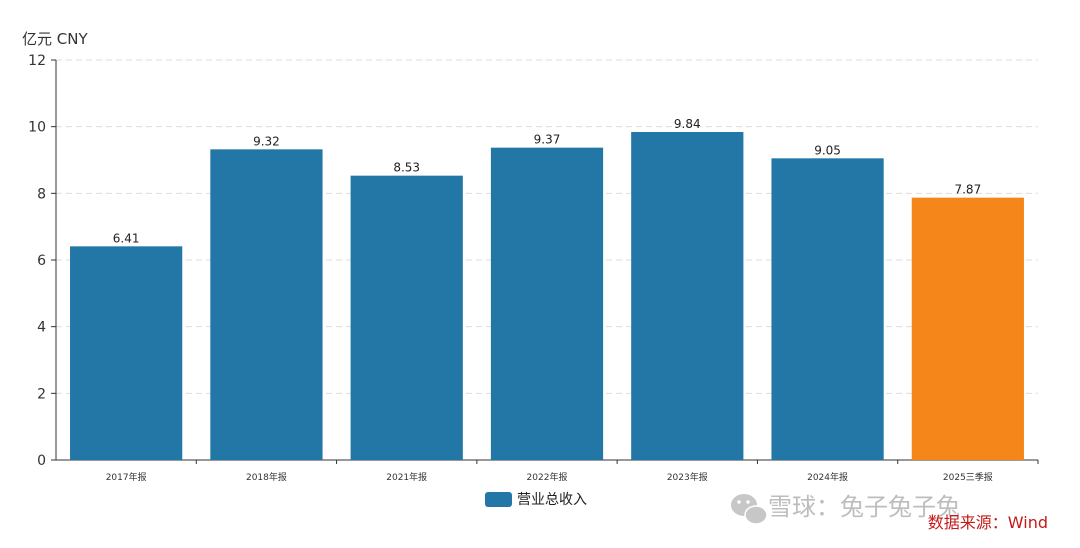 This screenshot has width=1080, height=548. I want to click on y-tick-label: 8, so click(41, 194).